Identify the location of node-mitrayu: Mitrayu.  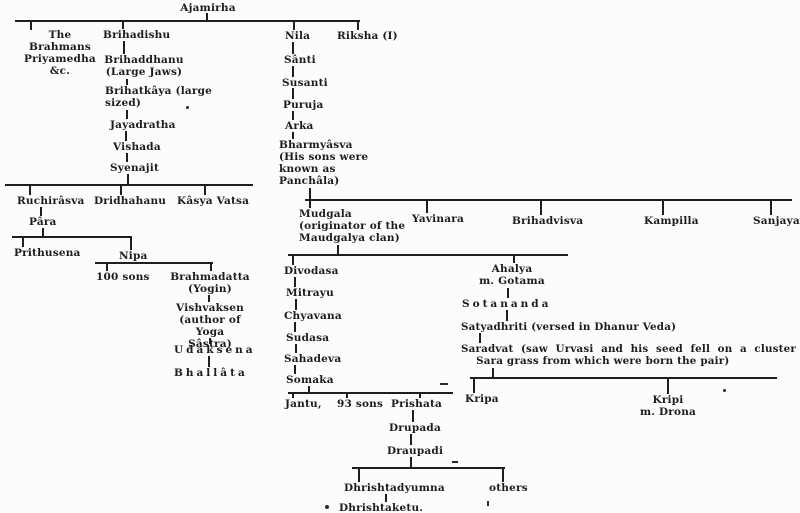
(310, 293).